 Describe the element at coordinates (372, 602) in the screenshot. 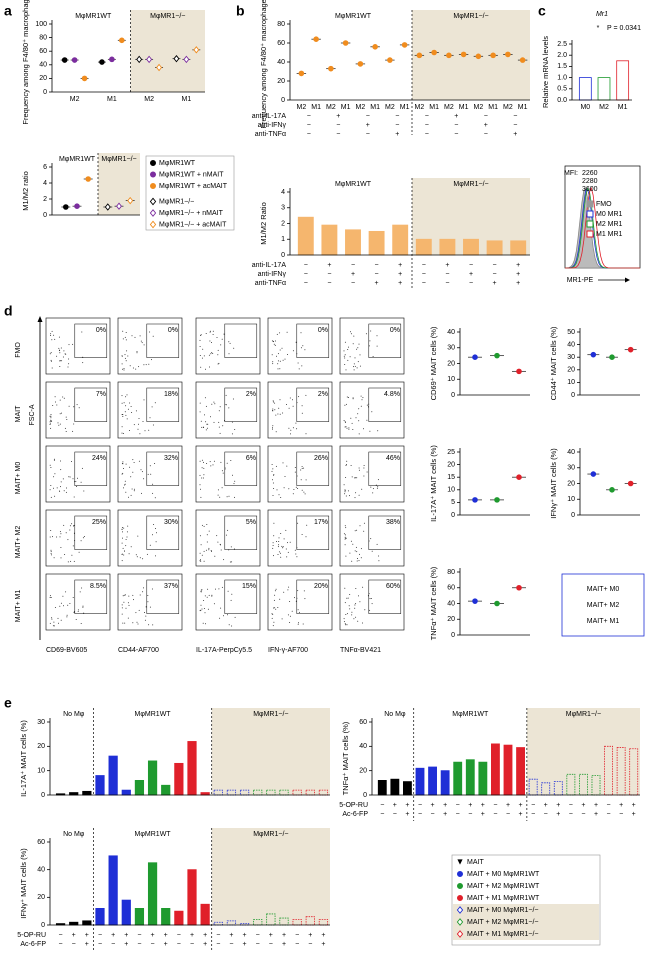

I see `plot-frame` at that location.